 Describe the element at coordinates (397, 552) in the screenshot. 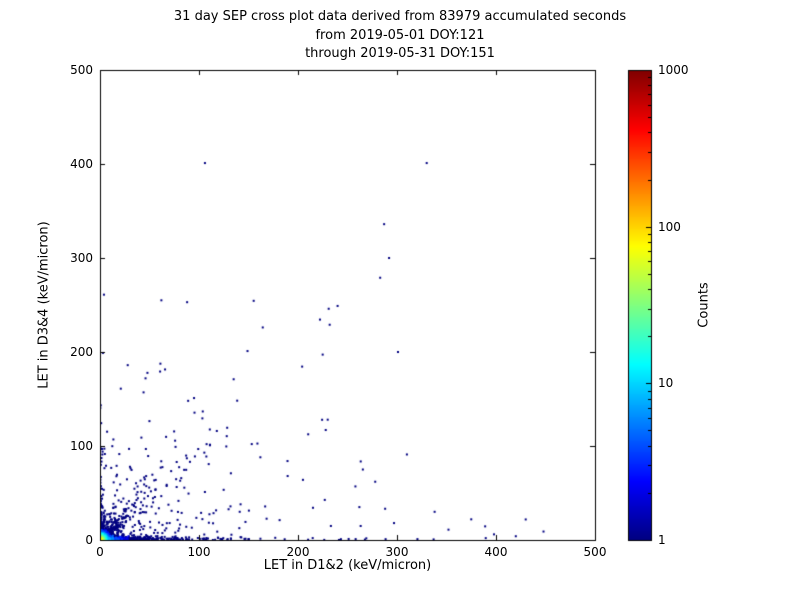

I see `x-tick-label: 300` at that location.